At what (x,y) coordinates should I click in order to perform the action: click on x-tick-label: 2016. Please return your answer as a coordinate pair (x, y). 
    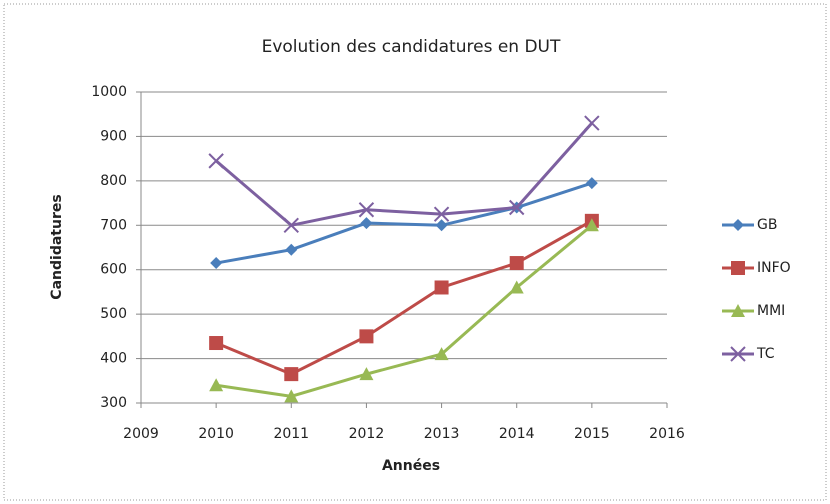
    Looking at the image, I should click on (667, 434).